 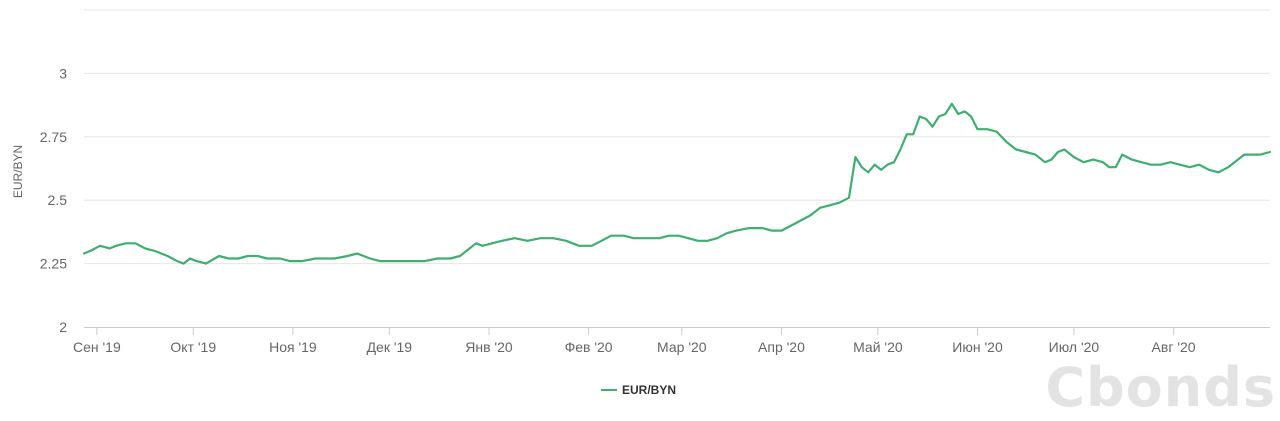 What do you see at coordinates (682, 347) in the screenshot?
I see `x-tick-label: Мар '20` at bounding box center [682, 347].